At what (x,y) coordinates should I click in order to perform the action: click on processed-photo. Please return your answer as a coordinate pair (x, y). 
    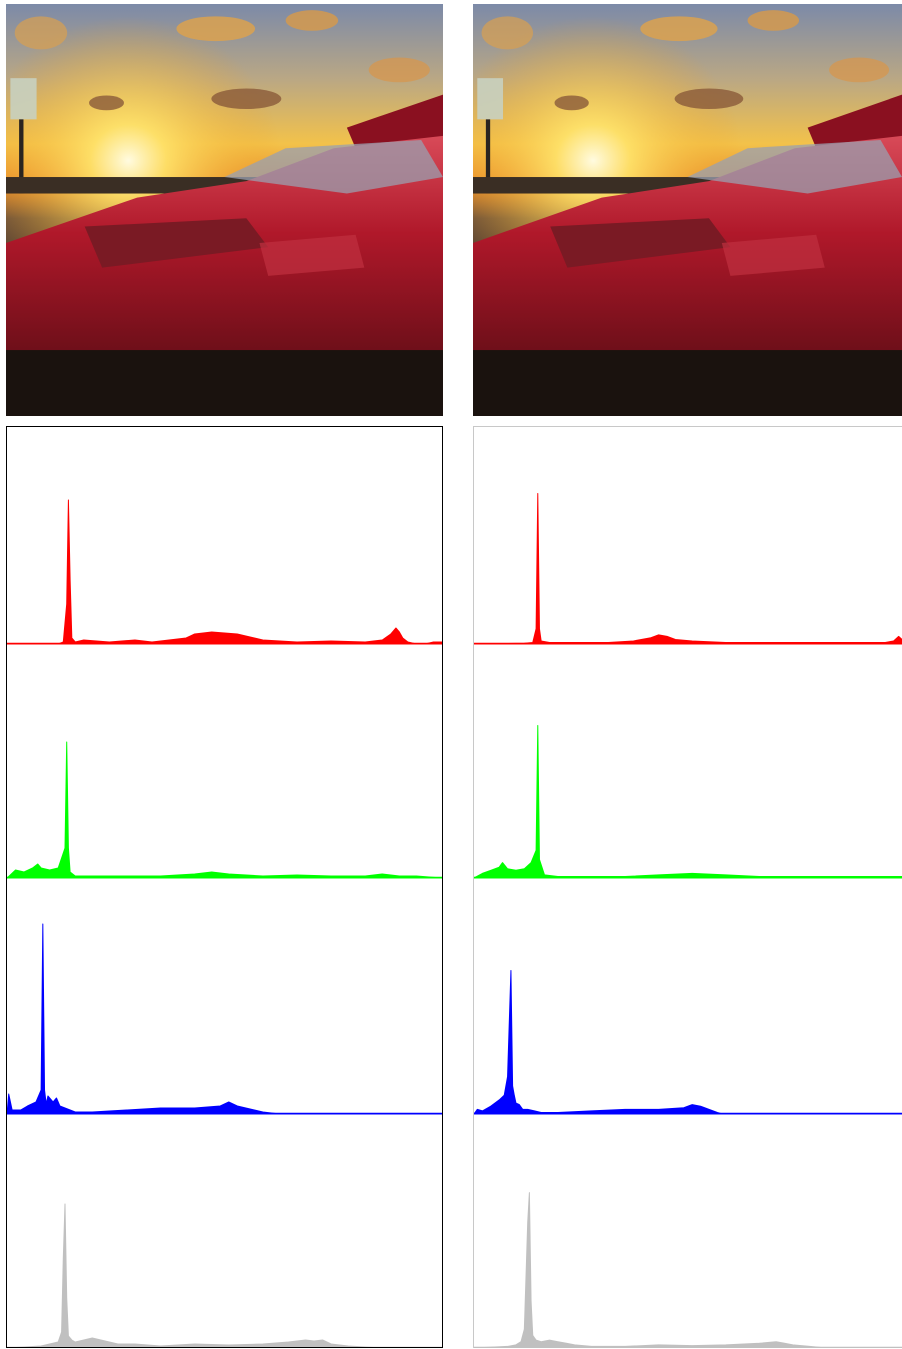
    Looking at the image, I should click on (687, 210).